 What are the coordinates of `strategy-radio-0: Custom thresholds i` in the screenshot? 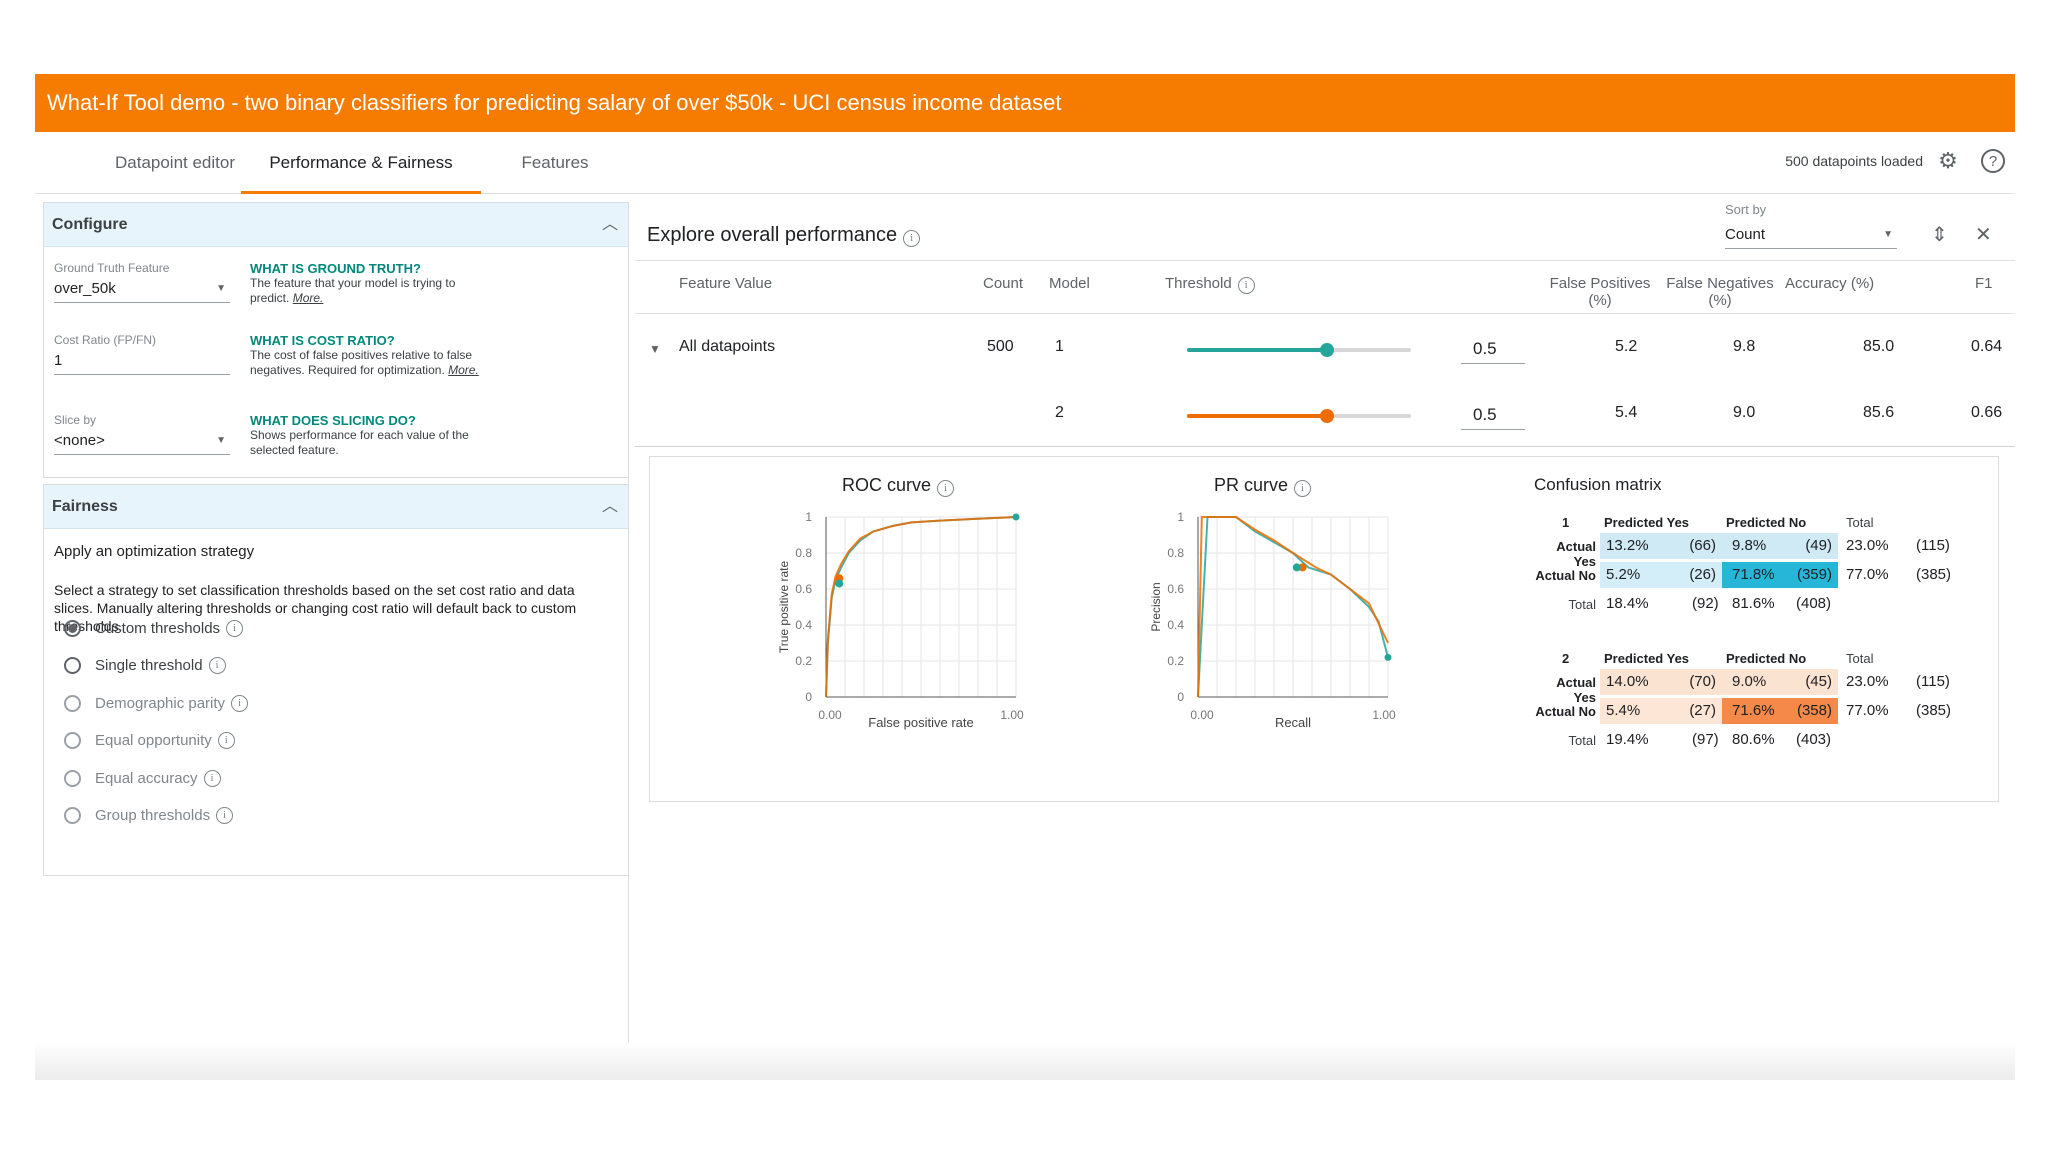 It's located at (154, 628).